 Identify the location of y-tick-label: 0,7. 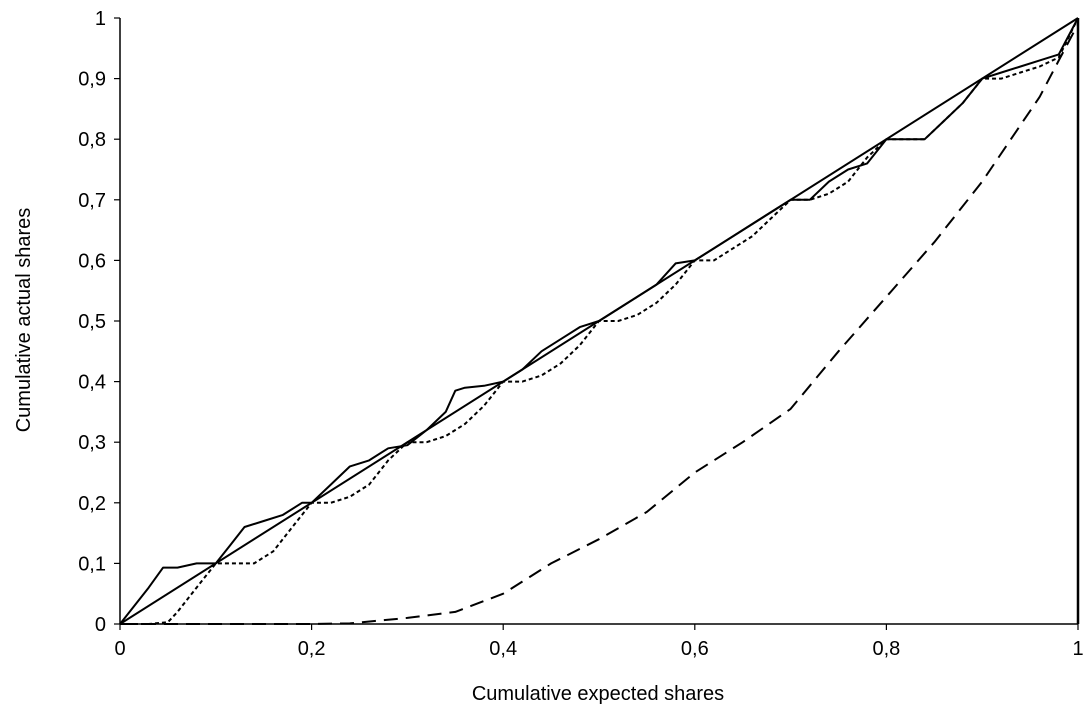
(92, 201).